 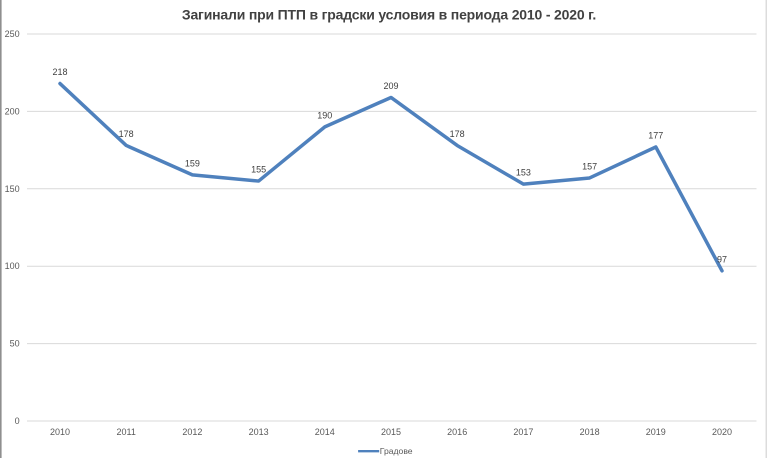 I want to click on svg-text: 2019, so click(x=656, y=432).